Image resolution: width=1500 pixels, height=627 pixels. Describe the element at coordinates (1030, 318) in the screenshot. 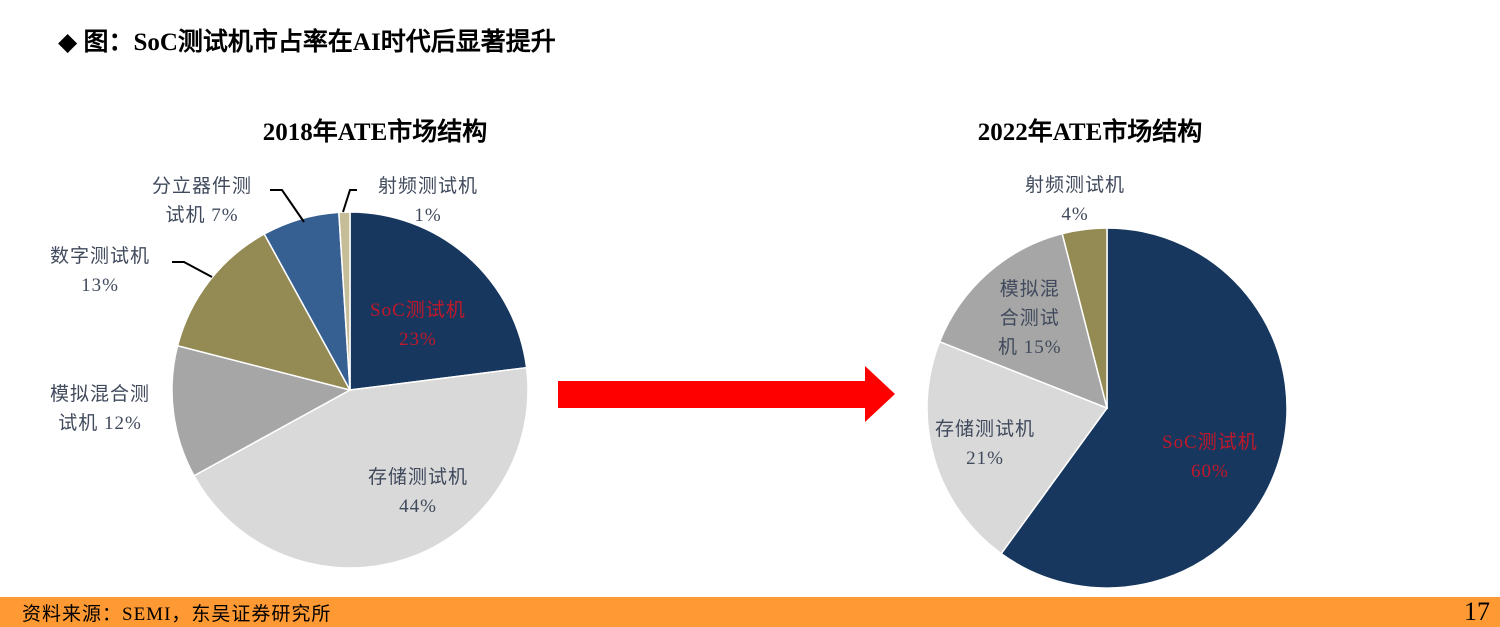

I see `label-analog-2022: 模拟混 合测试机 15%` at that location.